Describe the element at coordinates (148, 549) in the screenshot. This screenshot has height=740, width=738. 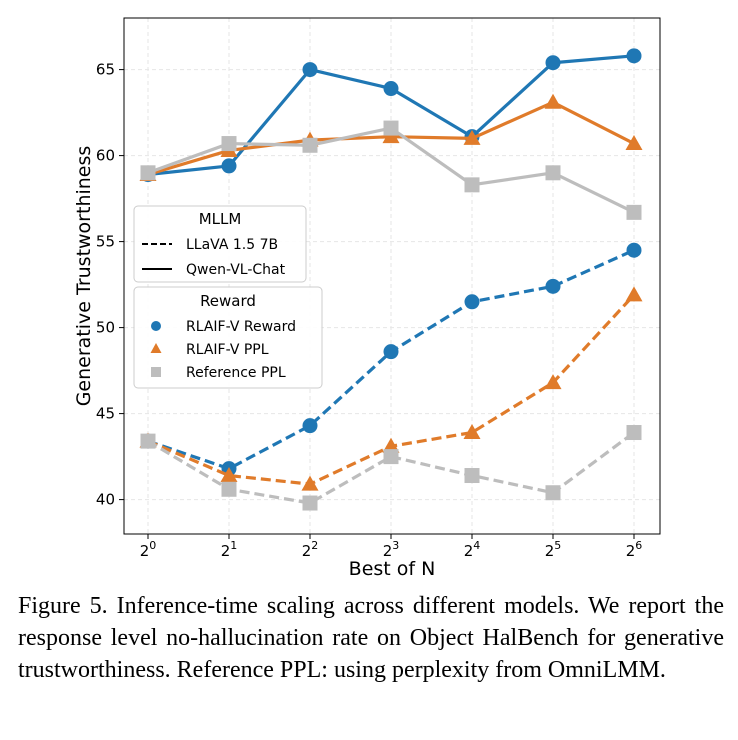
I see `x-tick-label: 20` at that location.